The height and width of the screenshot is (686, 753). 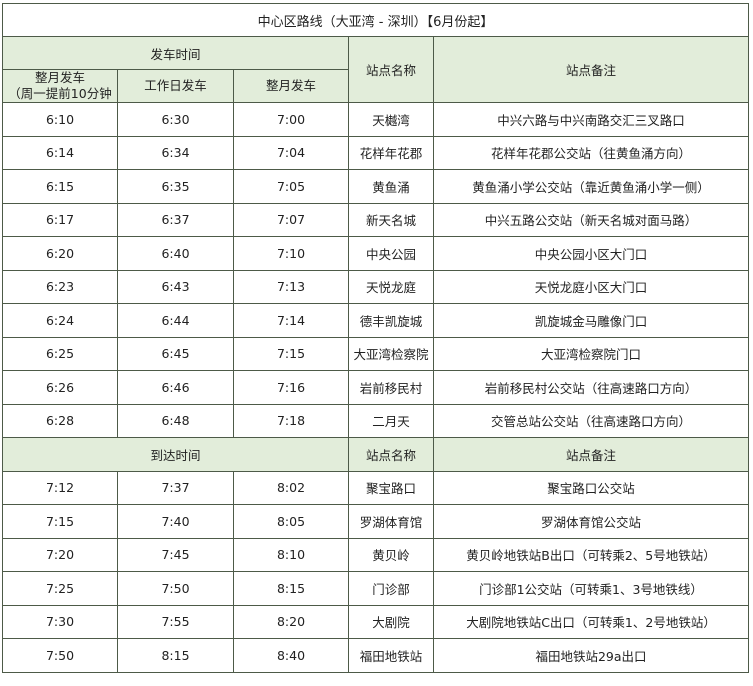 I want to click on col-label: 整月发车, so click(x=59, y=78).